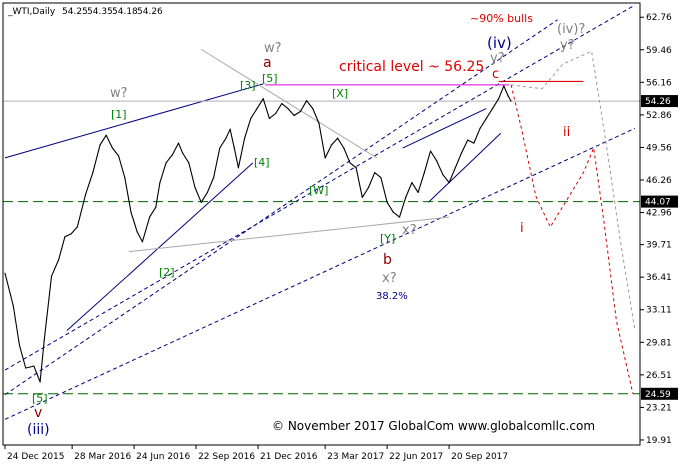  What do you see at coordinates (659, 376) in the screenshot?
I see `y-tick-label: 26.51` at bounding box center [659, 376].